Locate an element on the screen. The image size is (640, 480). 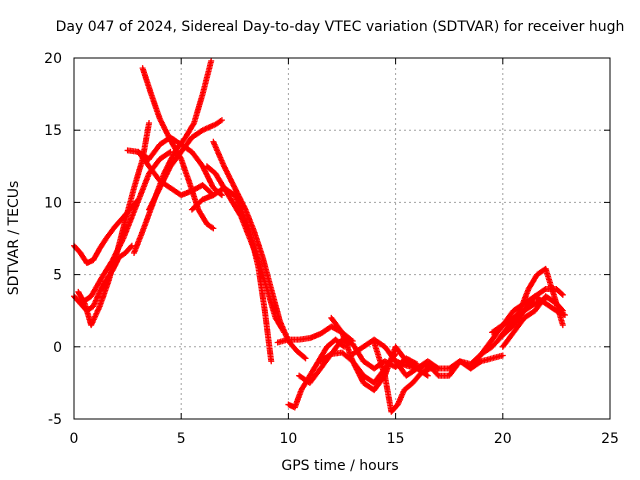
y-tick-label: 20 is located at coordinates (53, 59).